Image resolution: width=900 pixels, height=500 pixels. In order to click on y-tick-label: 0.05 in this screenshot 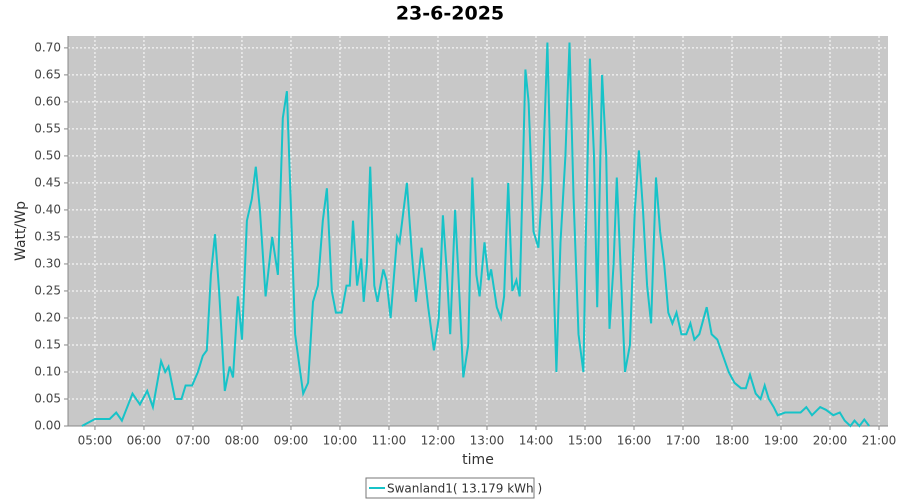, I will do `click(47, 398)`.